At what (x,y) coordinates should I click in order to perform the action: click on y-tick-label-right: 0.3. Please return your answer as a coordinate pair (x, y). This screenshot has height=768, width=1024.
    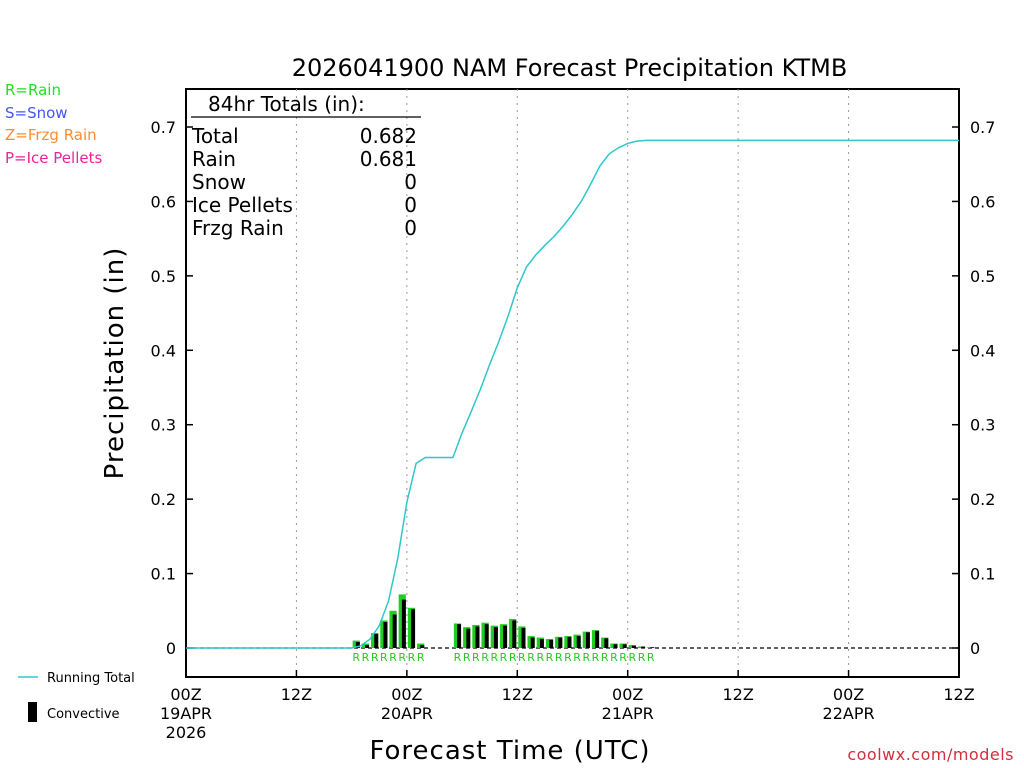
    Looking at the image, I should click on (982, 425).